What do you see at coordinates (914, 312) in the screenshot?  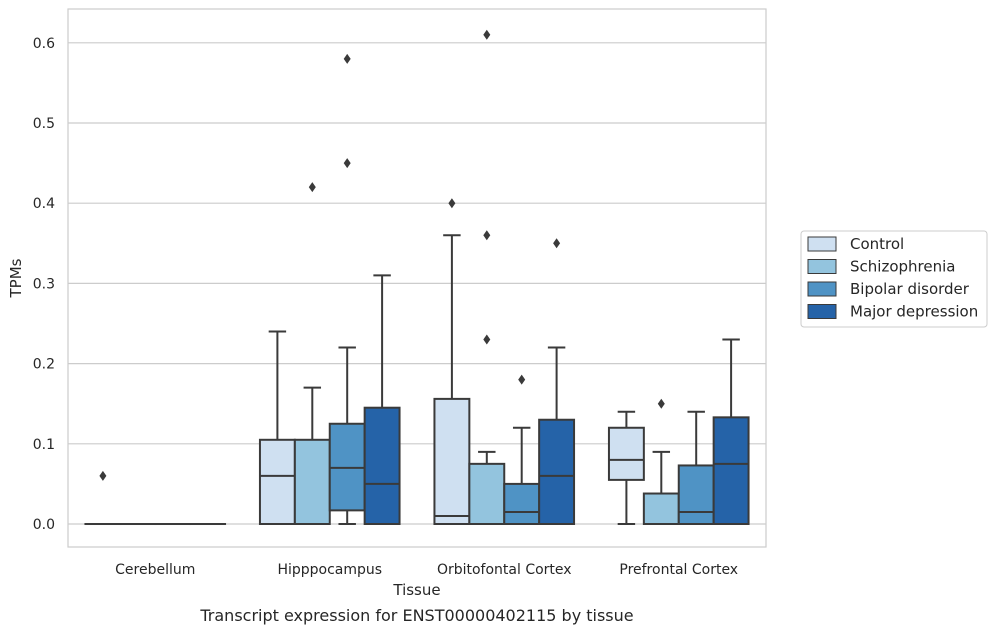 I see `legend-label: Major depression` at bounding box center [914, 312].